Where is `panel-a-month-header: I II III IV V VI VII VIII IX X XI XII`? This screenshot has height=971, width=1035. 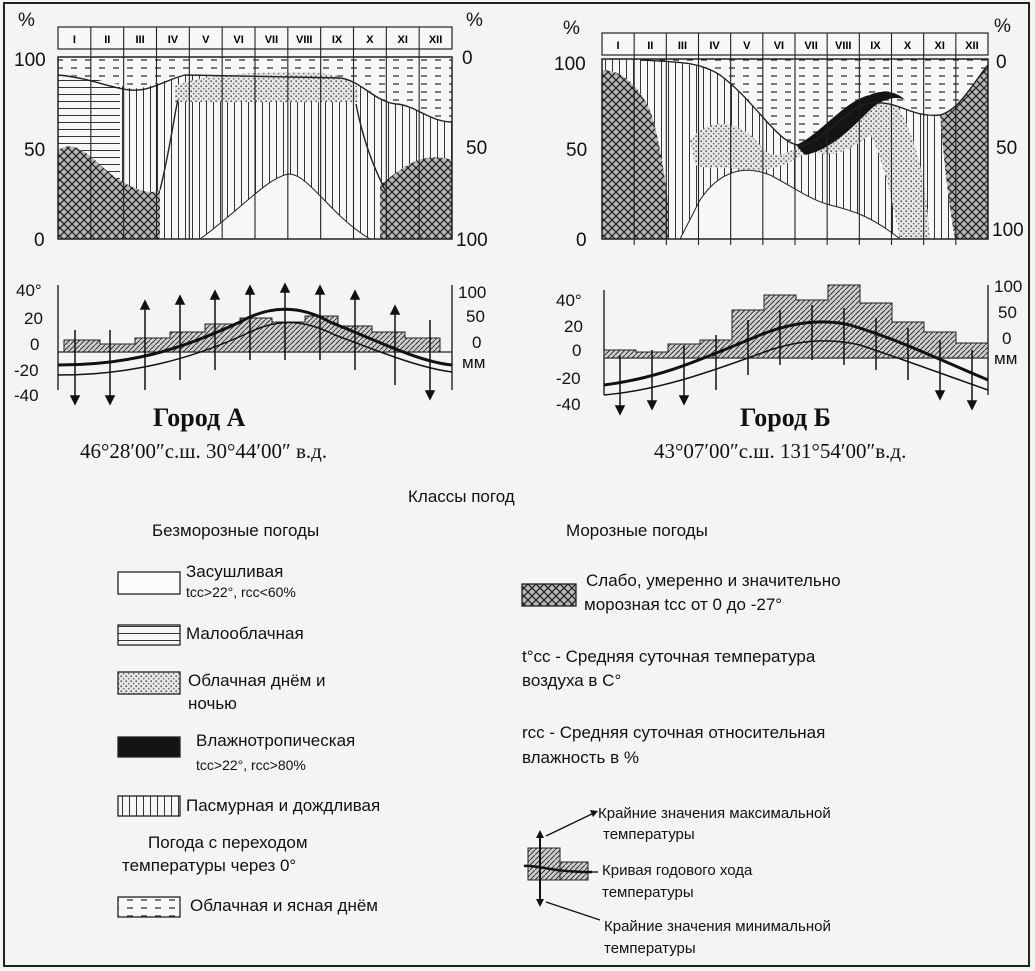
panel-a-month-header: I II III IV V VI VII VIII IX X XI XII is located at coordinates (257, 133).